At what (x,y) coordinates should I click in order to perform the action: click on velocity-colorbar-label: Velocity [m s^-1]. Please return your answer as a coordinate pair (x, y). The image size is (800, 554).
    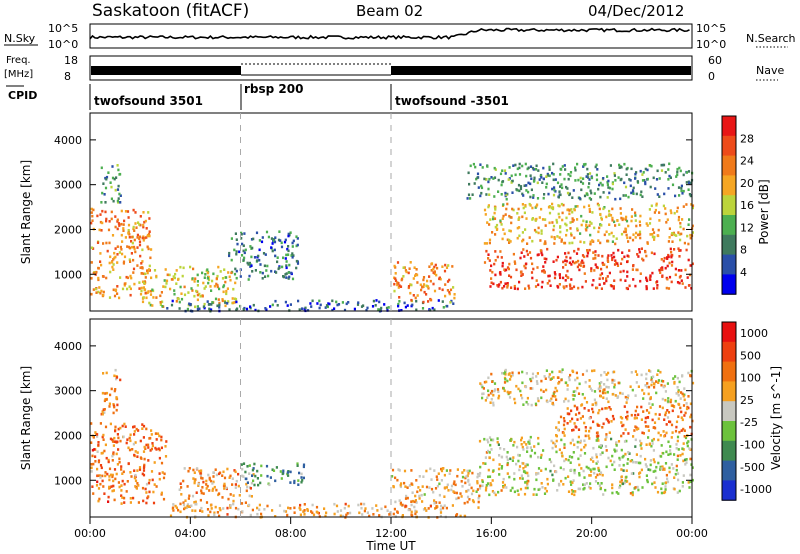
    Looking at the image, I should click on (776, 418).